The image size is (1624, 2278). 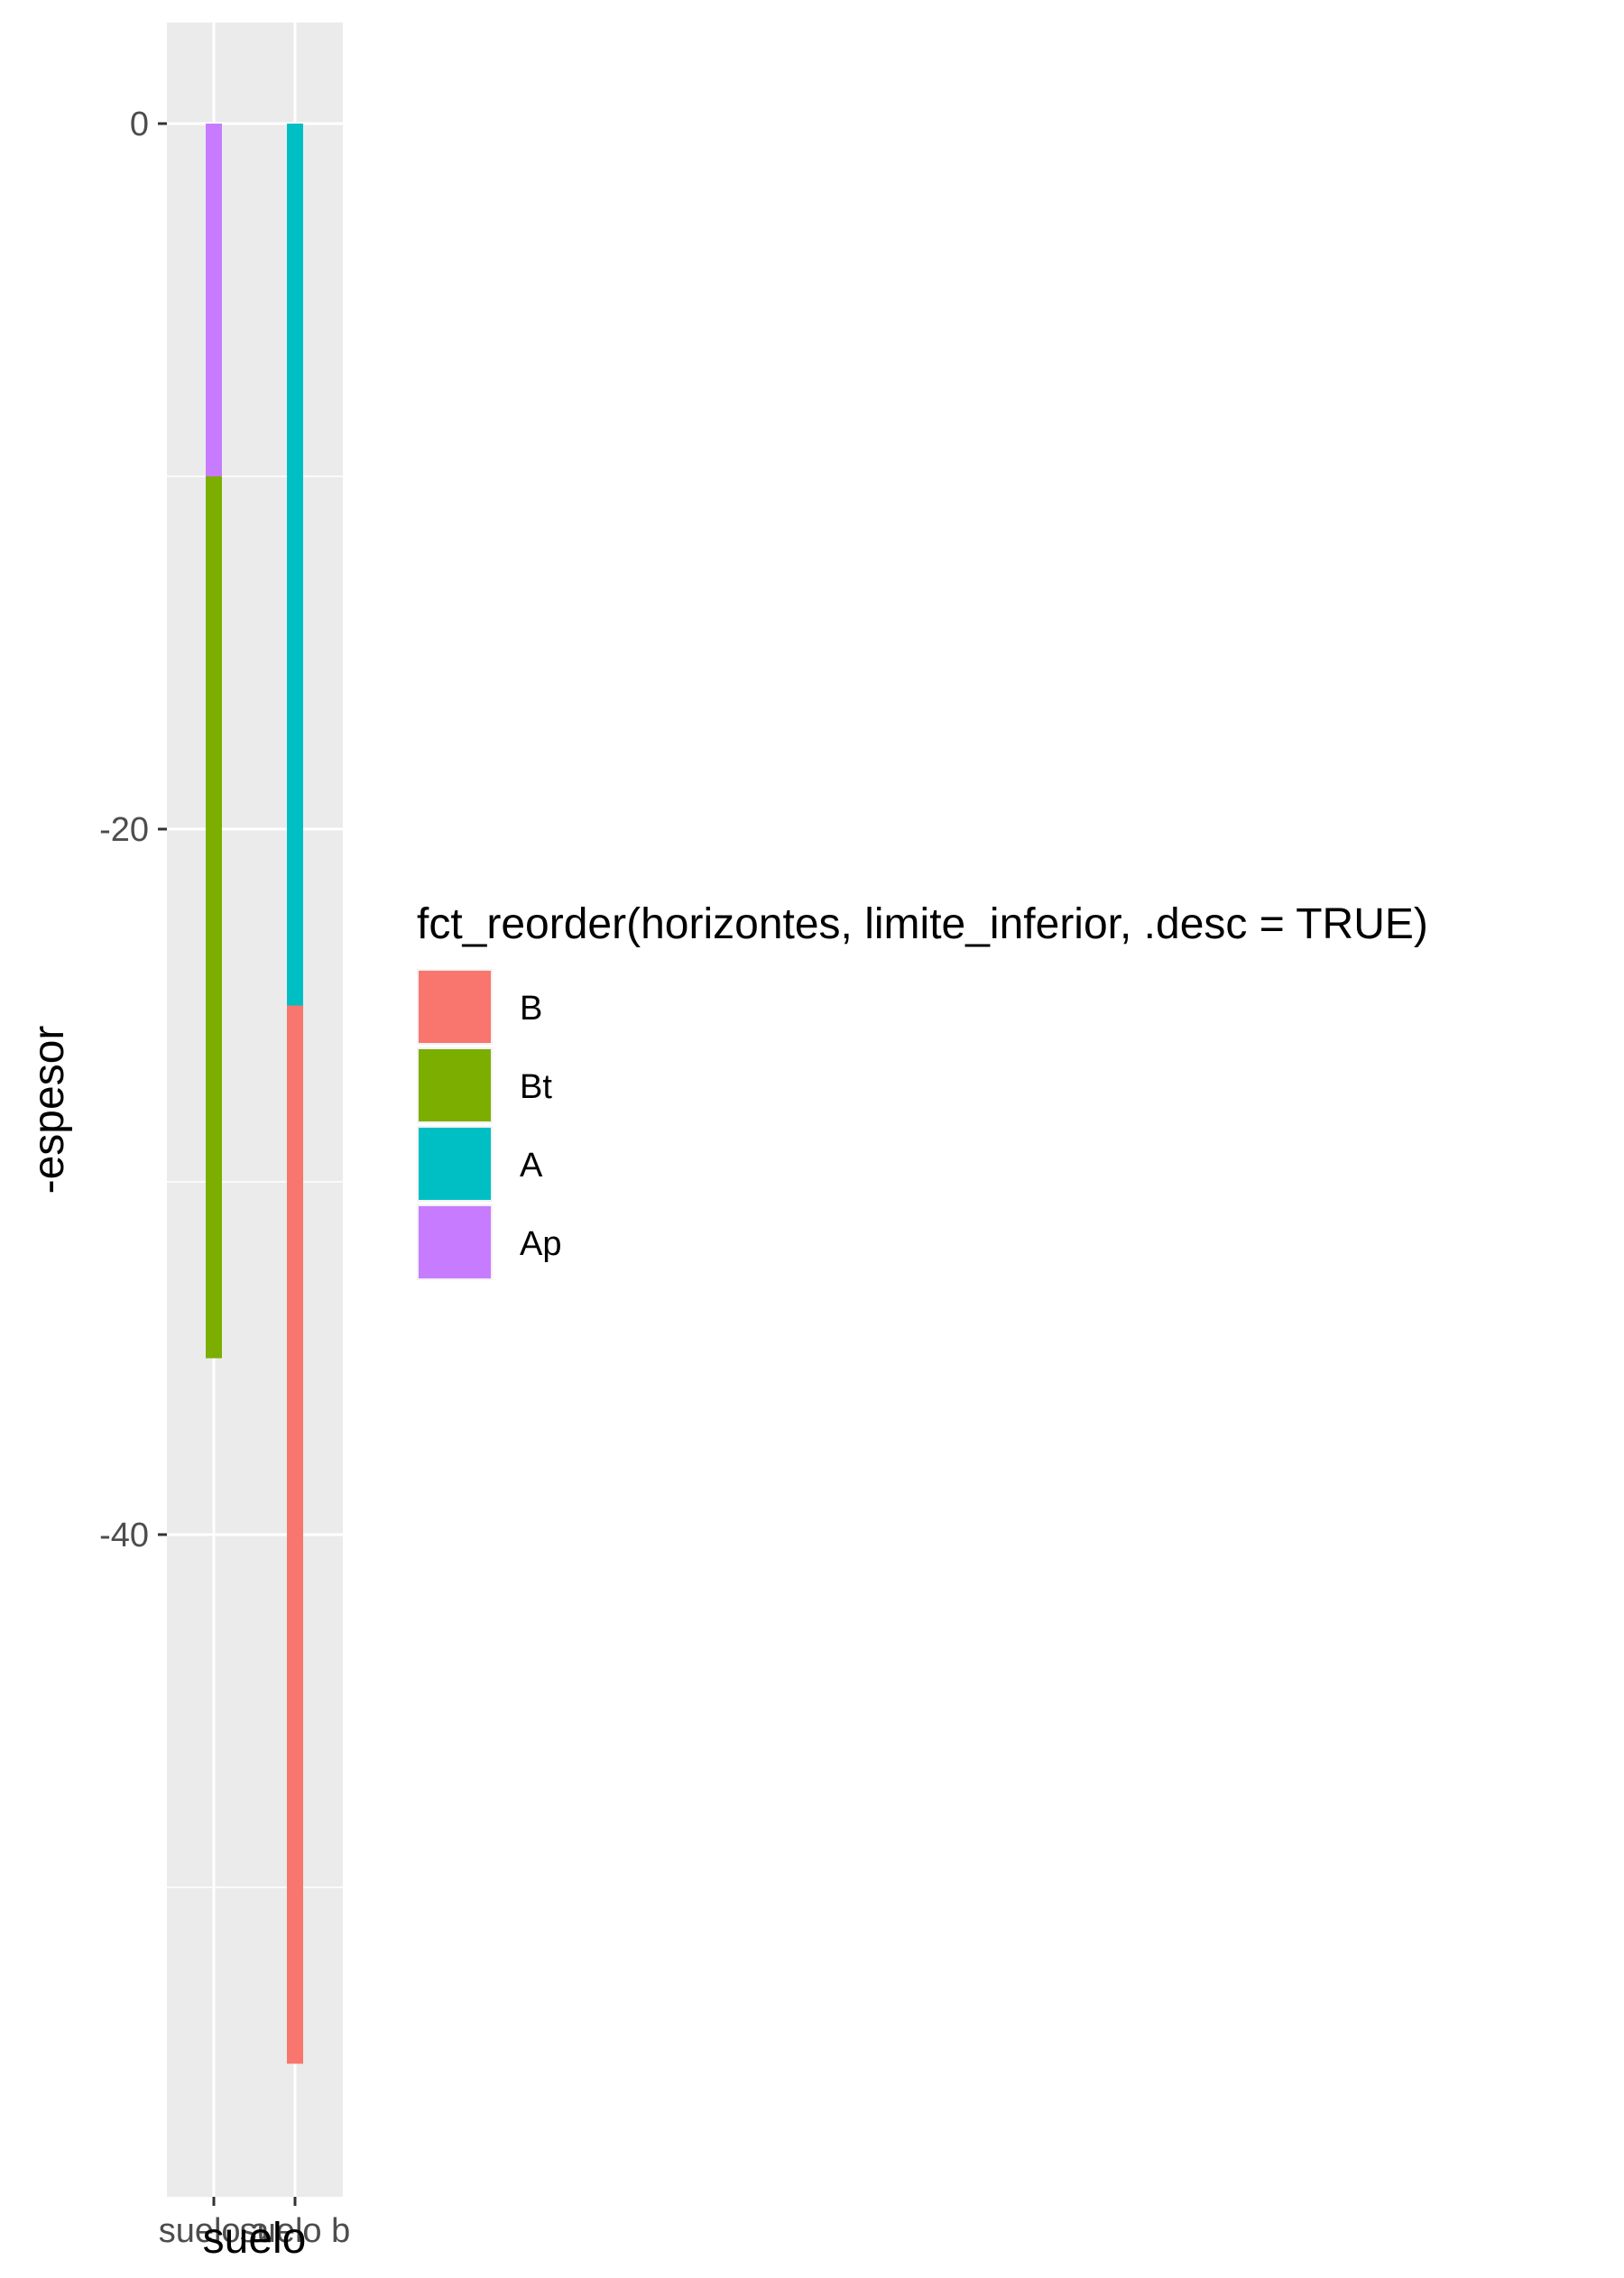 What do you see at coordinates (455, 1164) in the screenshot?
I see `legend-swatch-A` at bounding box center [455, 1164].